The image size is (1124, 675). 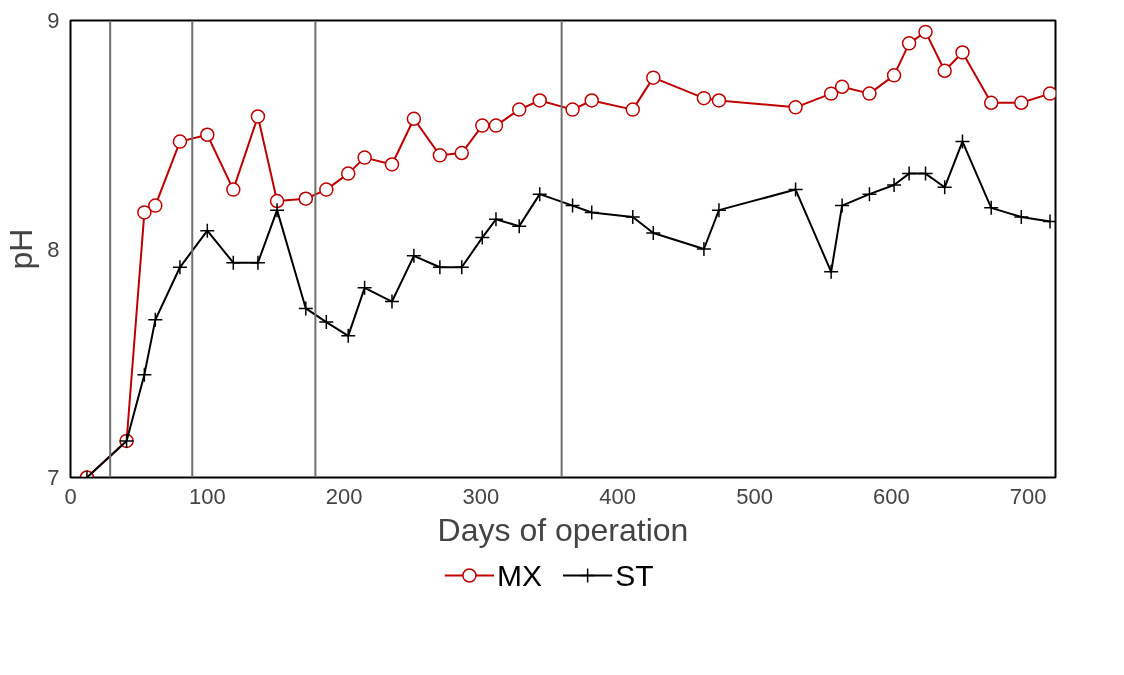 What do you see at coordinates (207, 496) in the screenshot?
I see `x-tick-label: 100` at bounding box center [207, 496].